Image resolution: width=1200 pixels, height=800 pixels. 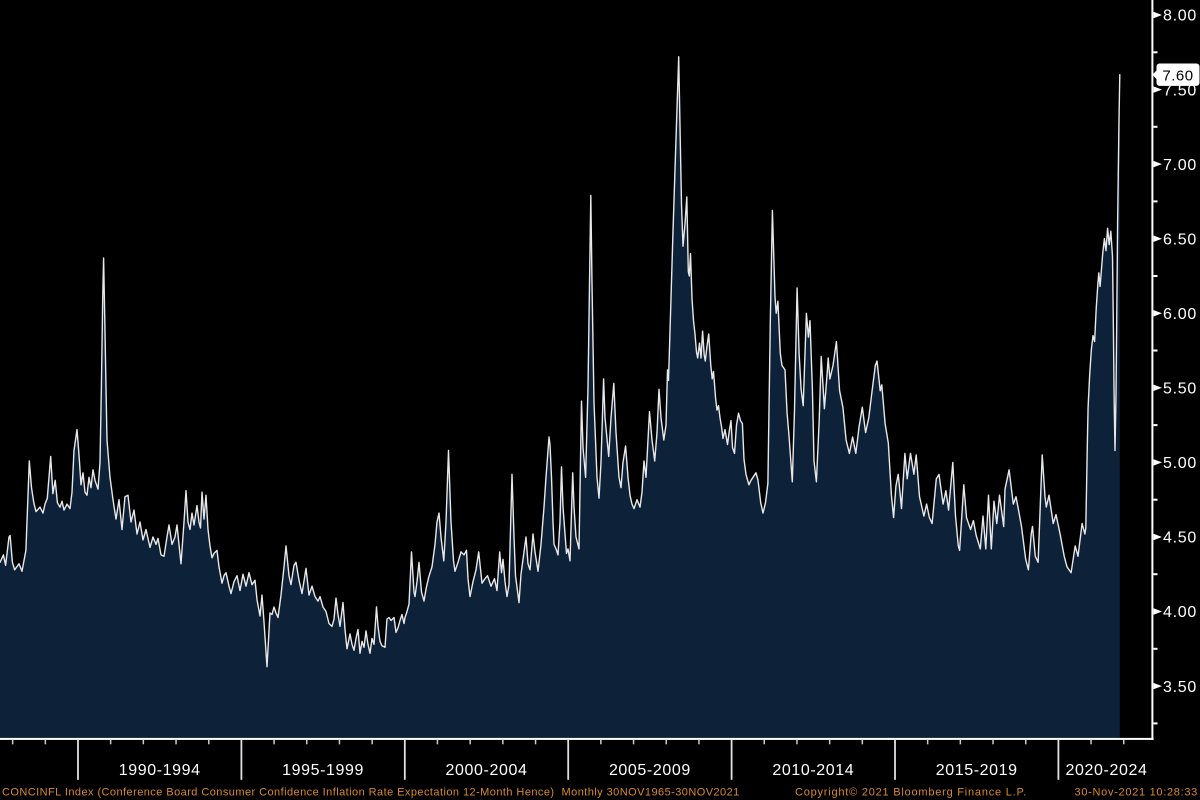 I want to click on svg-text: 1990-1994, so click(x=160, y=770).